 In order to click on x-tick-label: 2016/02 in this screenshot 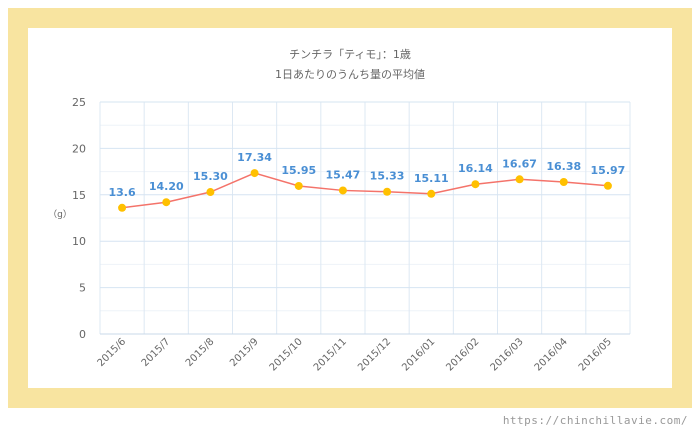, I will do `click(462, 354)`.